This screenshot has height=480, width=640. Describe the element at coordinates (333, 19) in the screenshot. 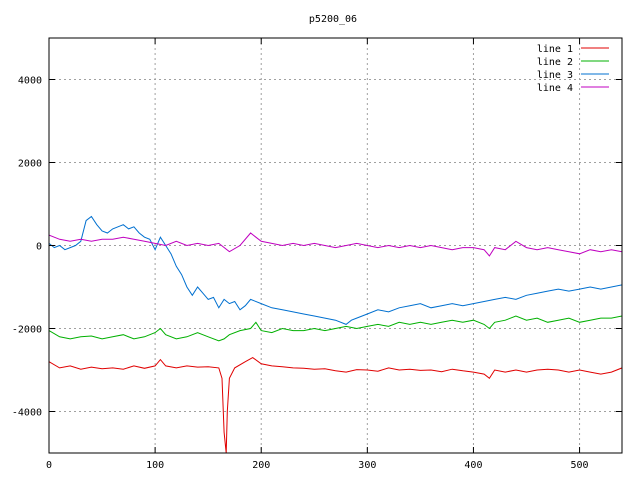

I see `chart-title: p5200_06` at that location.